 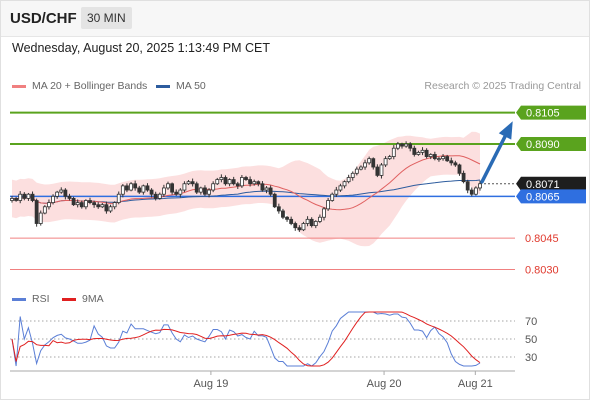 What do you see at coordinates (551, 183) in the screenshot?
I see `price-tag-0.8071` at bounding box center [551, 183].